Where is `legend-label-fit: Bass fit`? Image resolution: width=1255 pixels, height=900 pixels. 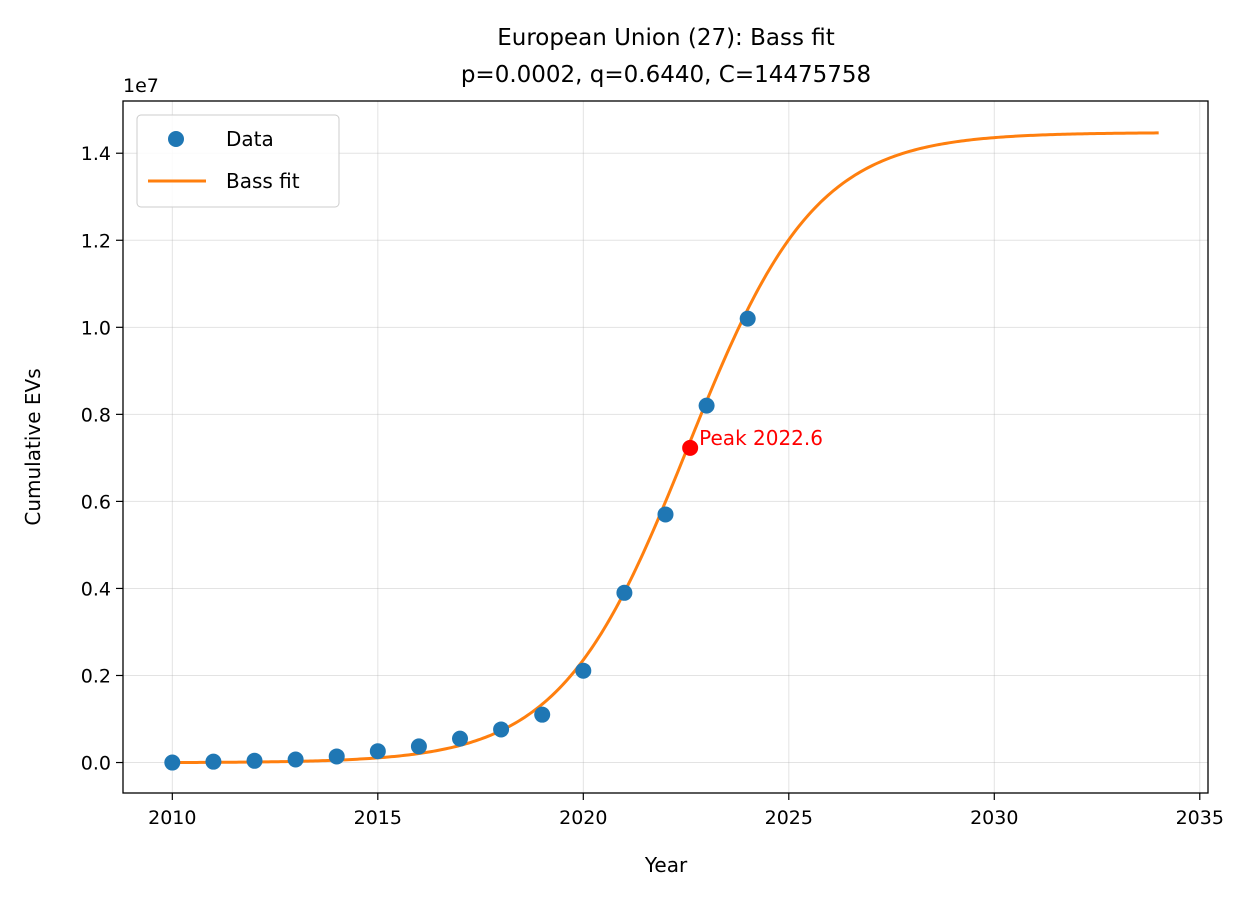
legend-label-fit: Bass fit is located at coordinates (263, 181).